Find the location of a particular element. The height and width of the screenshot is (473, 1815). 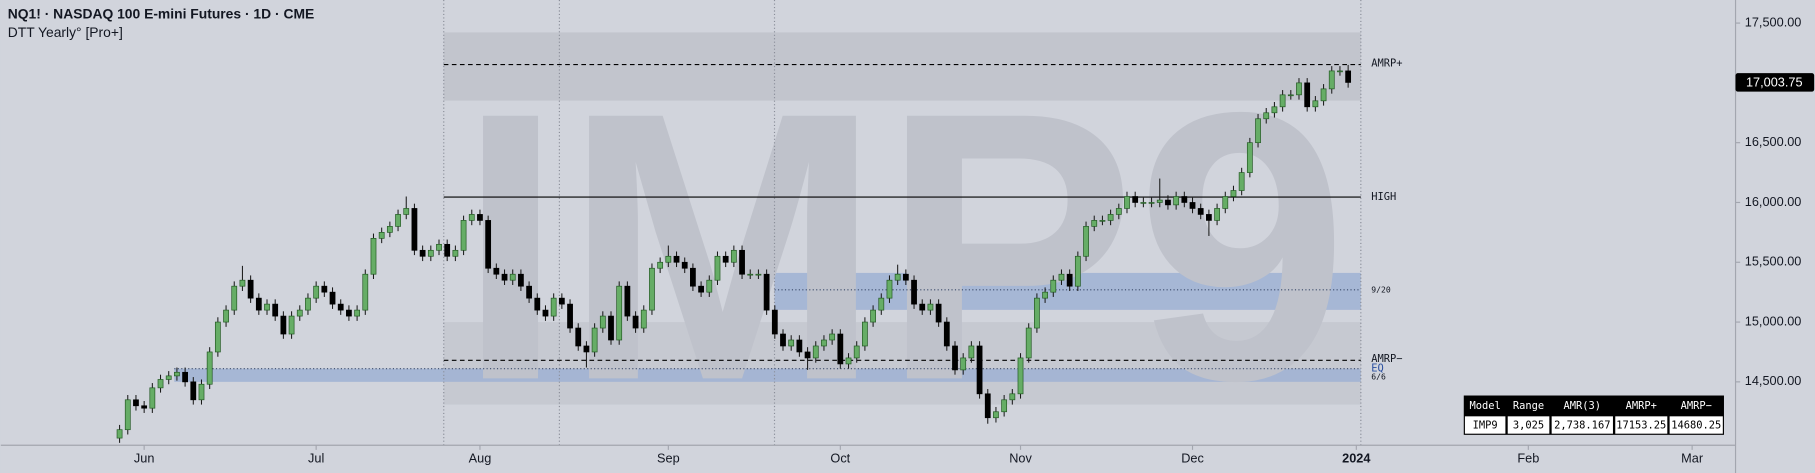

table-cell-text: 2,738.167 is located at coordinates (1582, 426).